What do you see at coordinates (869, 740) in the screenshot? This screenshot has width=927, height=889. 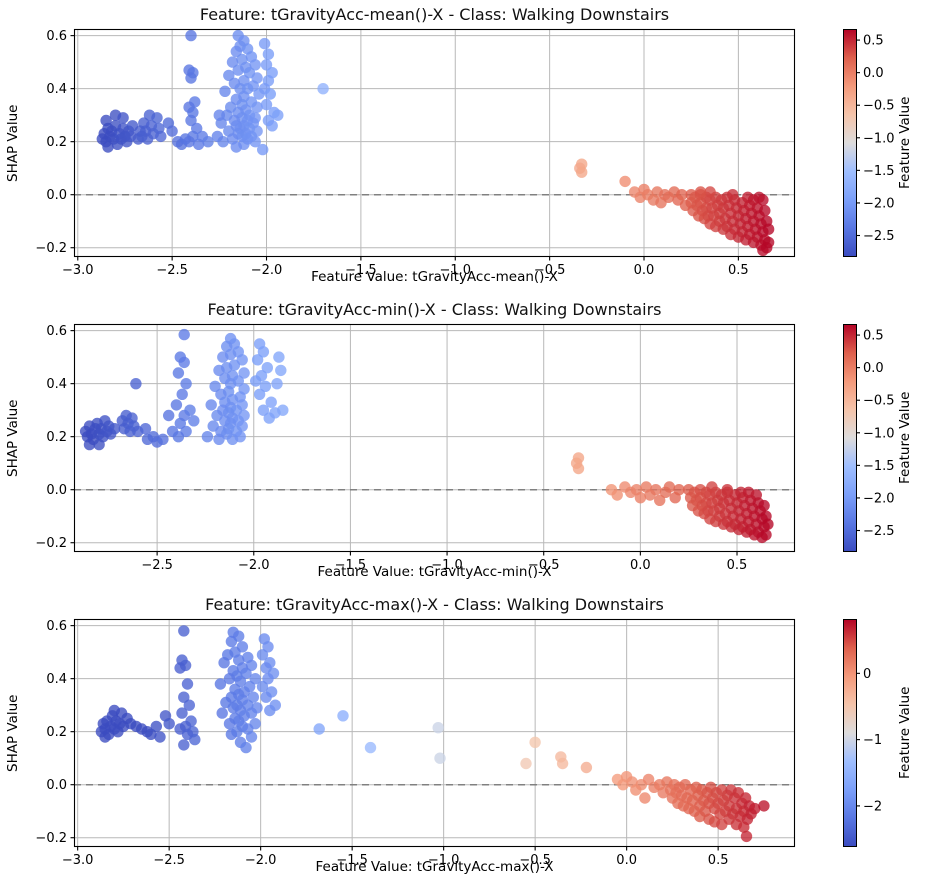 I see `colorbar-tick-labels: 0 −1 −2` at bounding box center [869, 740].